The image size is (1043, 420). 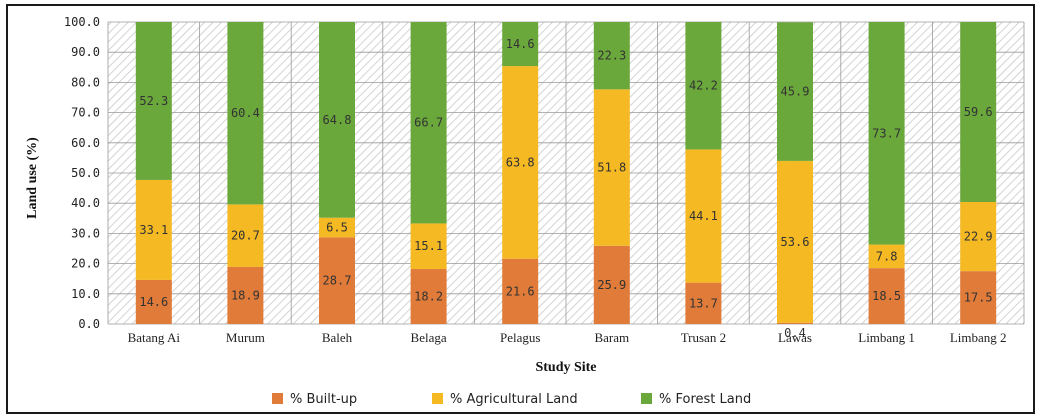 I want to click on data-label: 25.9, so click(x=611, y=285).